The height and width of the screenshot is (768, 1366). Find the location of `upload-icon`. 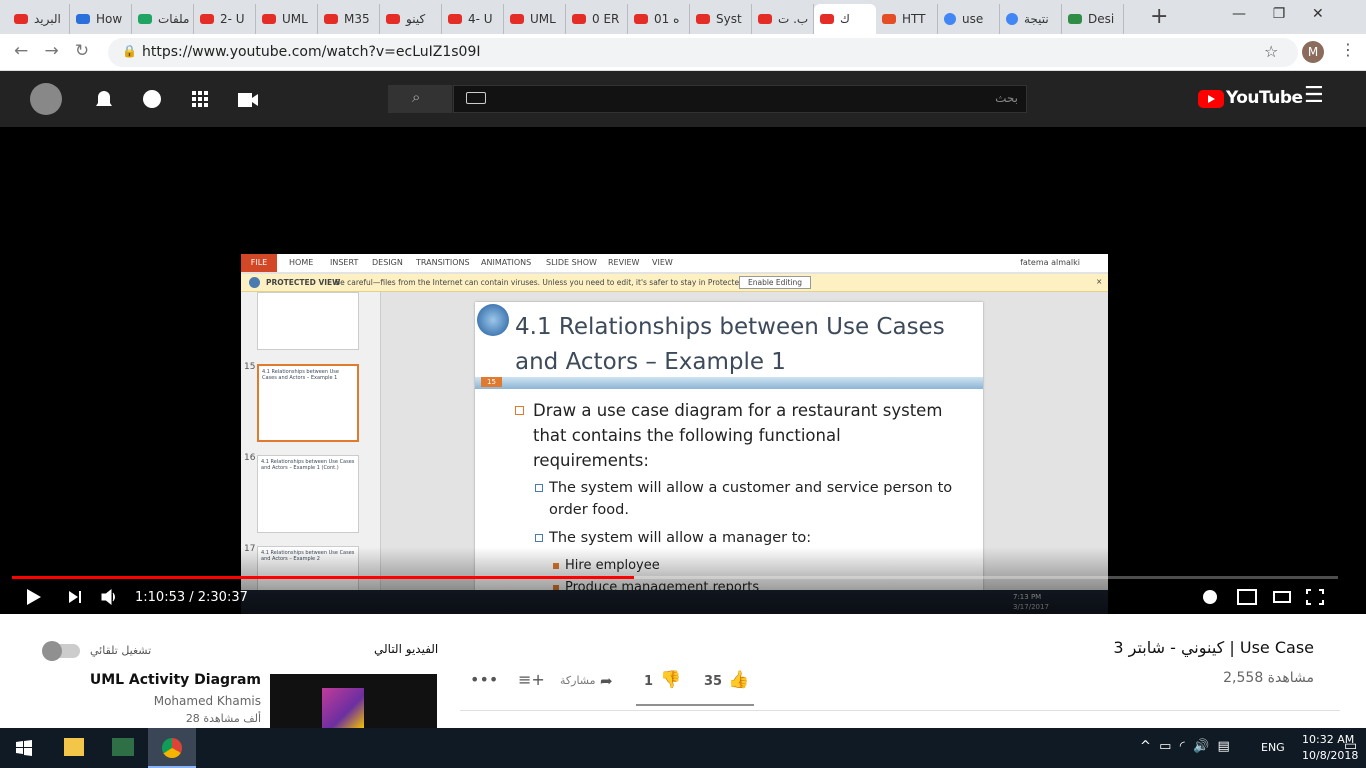

upload-icon is located at coordinates (248, 100).